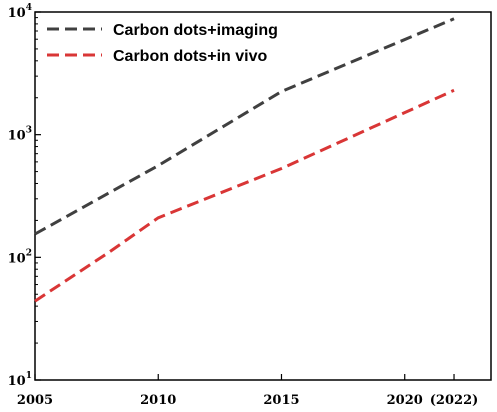  I want to click on y-tick-label: 10², so click(20, 257).